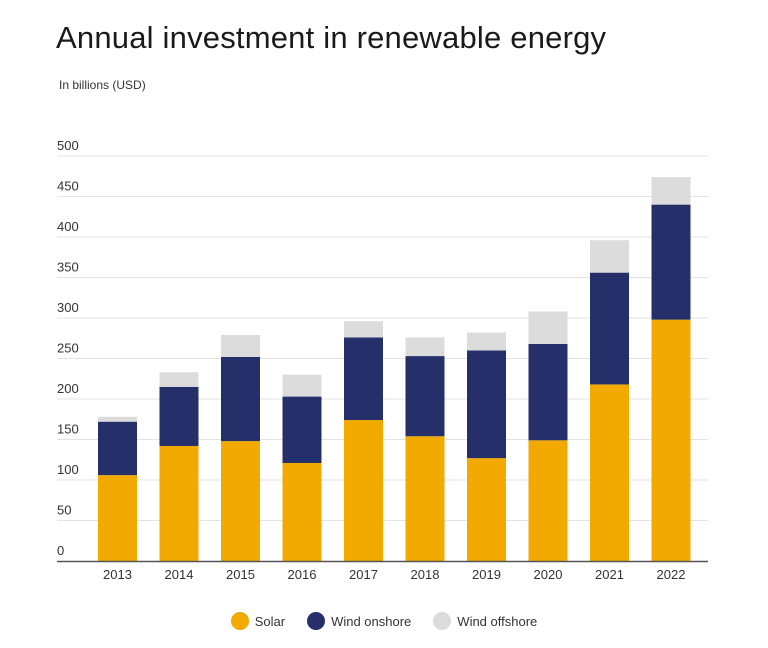 This screenshot has width=768, height=648. What do you see at coordinates (302, 574) in the screenshot?
I see `x-tick-label: 2016` at bounding box center [302, 574].